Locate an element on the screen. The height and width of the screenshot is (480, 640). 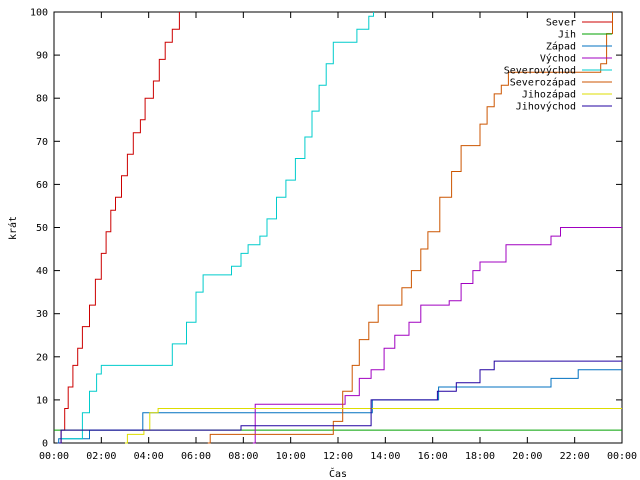
legend-label: Severovýchod is located at coordinates (540, 71).